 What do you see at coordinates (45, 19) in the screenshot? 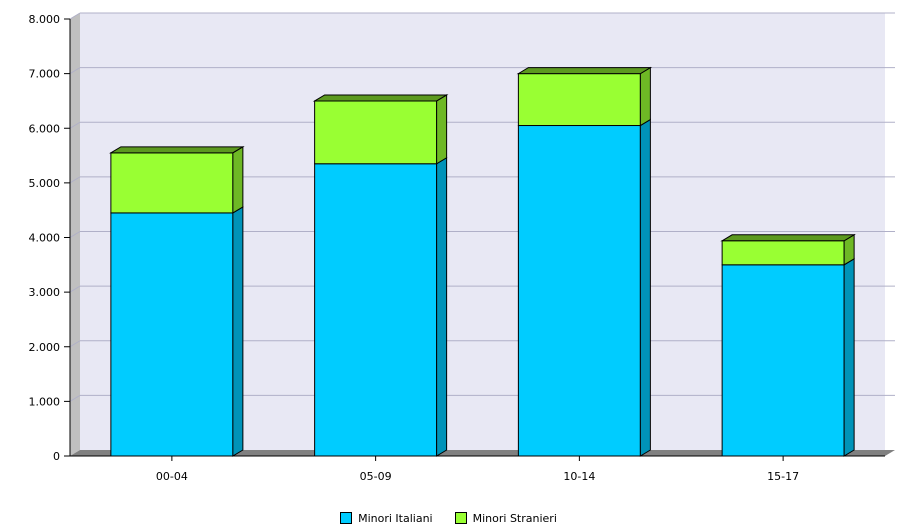
I see `y-tick-label: 8.000` at bounding box center [45, 19].